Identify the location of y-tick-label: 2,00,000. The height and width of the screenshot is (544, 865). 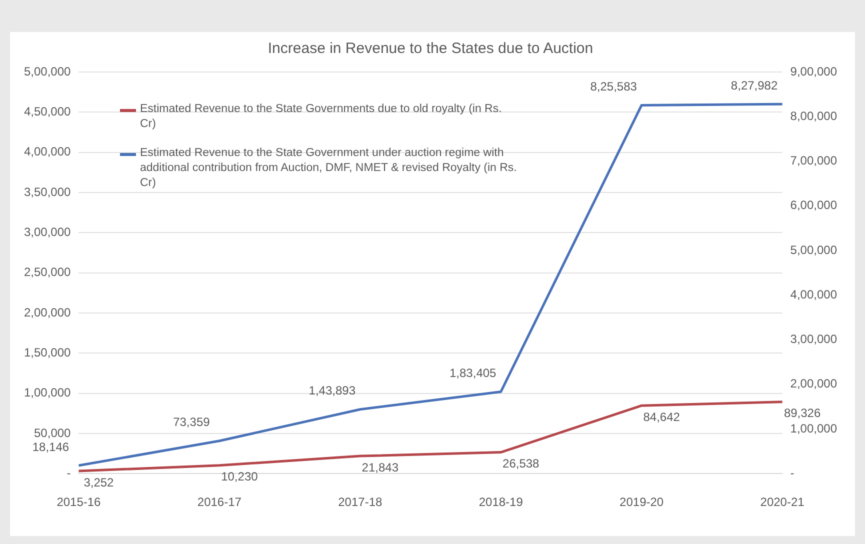
(48, 312).